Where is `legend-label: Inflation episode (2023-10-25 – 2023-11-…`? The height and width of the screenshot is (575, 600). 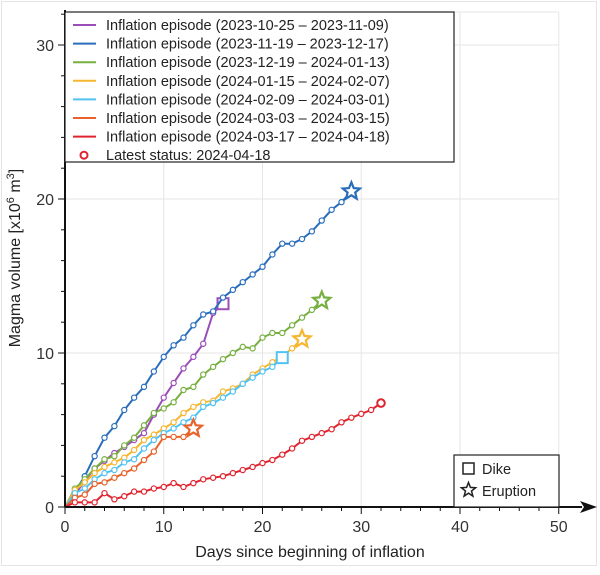 legend-label: Inflation episode (2023-10-25 – 2023-11-… is located at coordinates (247, 26).